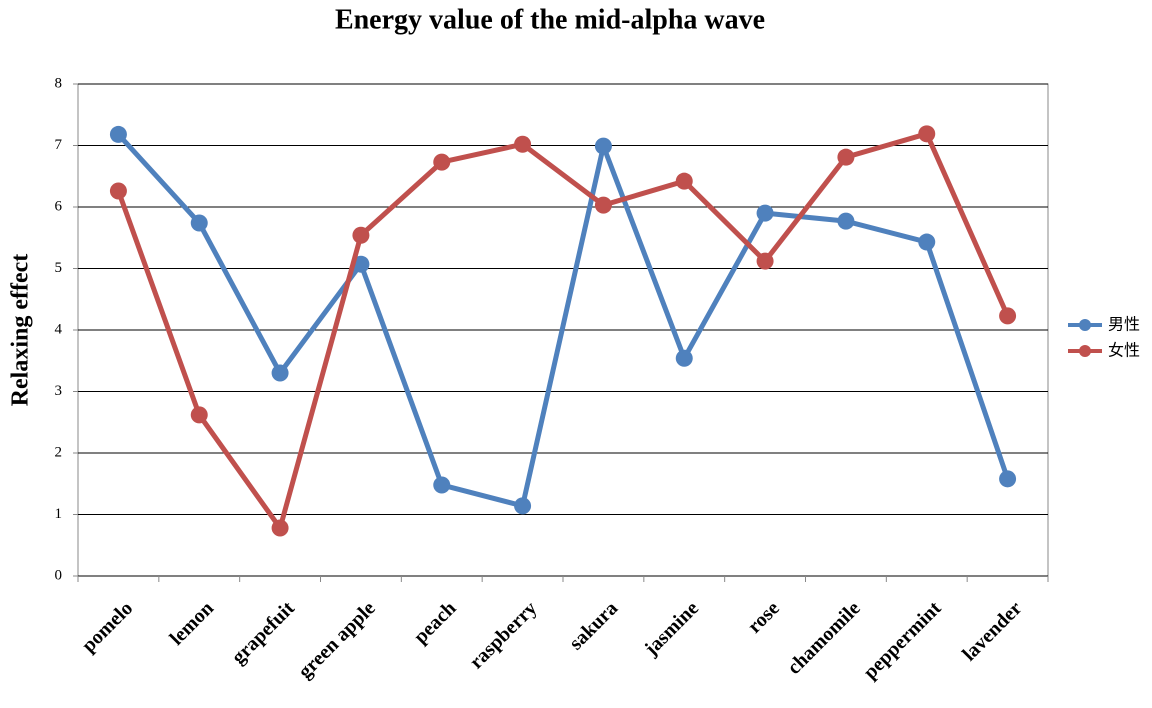 The image size is (1152, 708). What do you see at coordinates (59, 452) in the screenshot?
I see `y-tick-label: 2` at bounding box center [59, 452].